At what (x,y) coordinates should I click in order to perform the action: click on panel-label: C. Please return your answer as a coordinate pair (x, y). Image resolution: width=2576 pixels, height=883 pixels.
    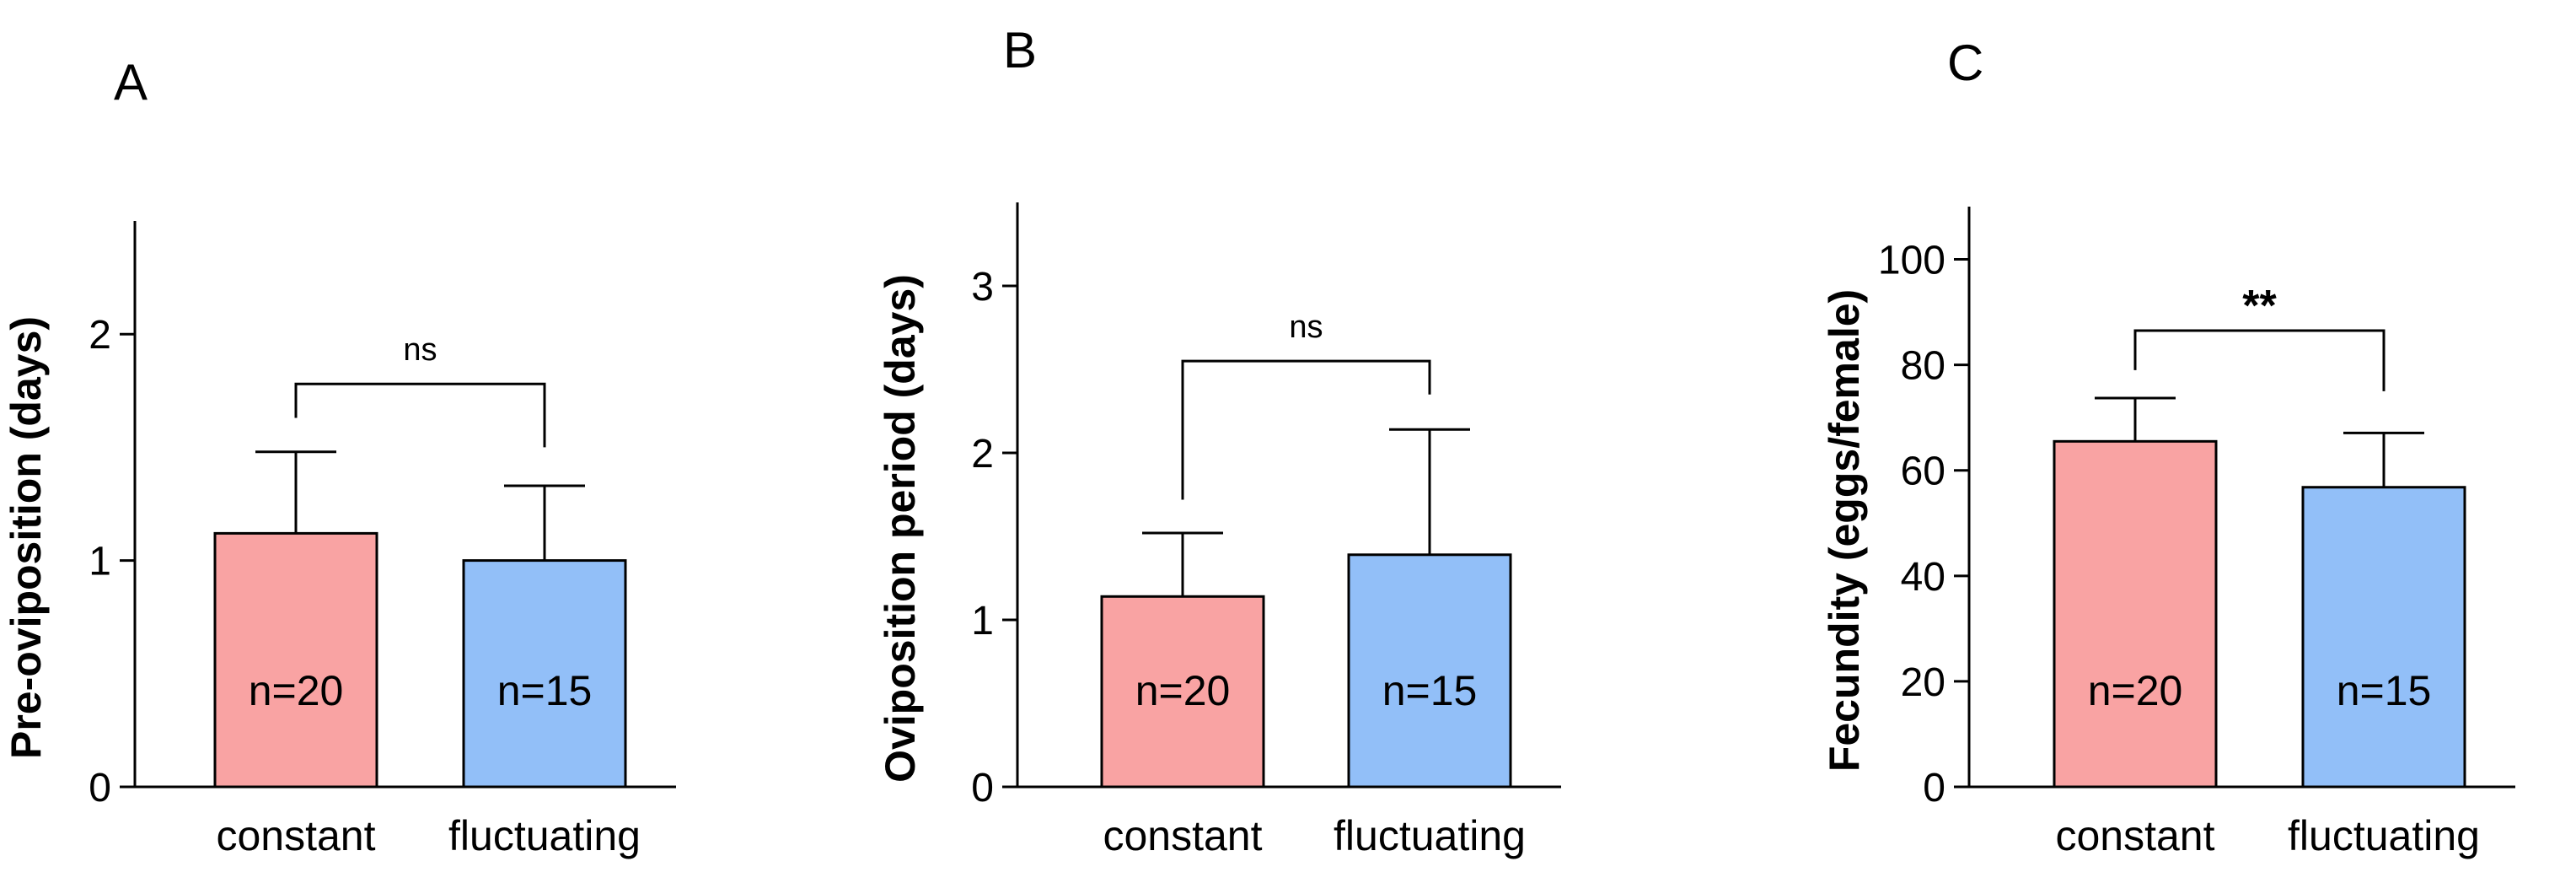
    Looking at the image, I should click on (1965, 63).